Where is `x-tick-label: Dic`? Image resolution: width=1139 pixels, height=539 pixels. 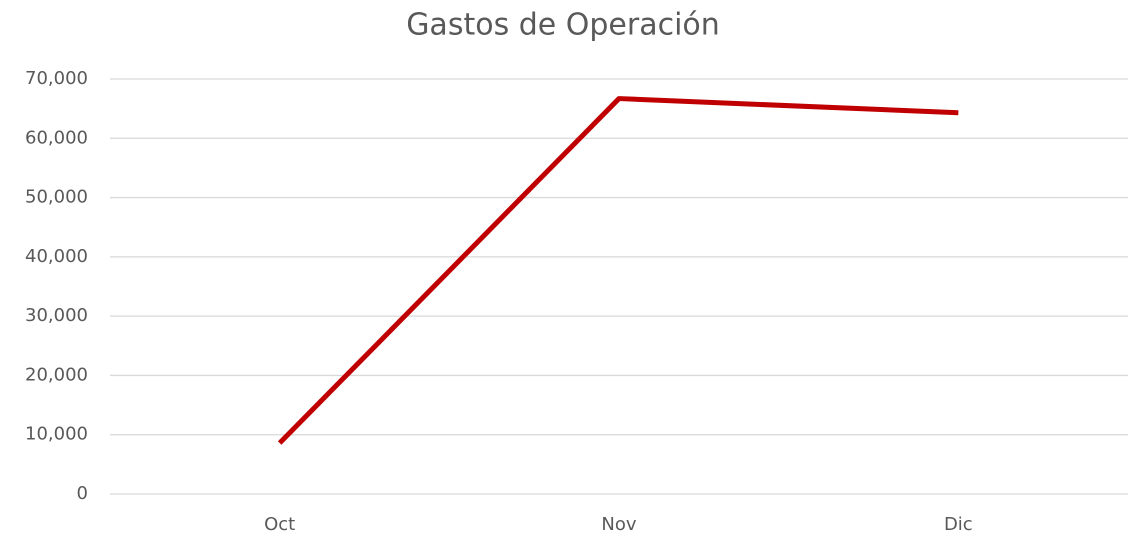 x-tick-label: Dic is located at coordinates (958, 524).